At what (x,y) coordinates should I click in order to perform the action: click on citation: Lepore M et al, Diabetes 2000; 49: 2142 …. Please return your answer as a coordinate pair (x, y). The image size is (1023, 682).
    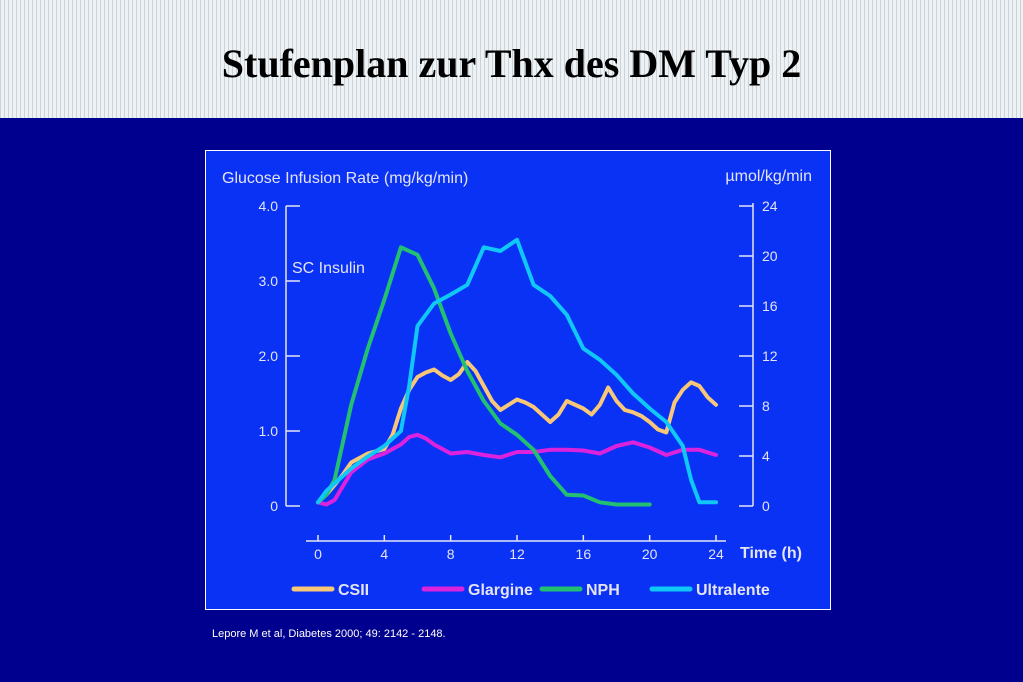
    Looking at the image, I should click on (329, 634).